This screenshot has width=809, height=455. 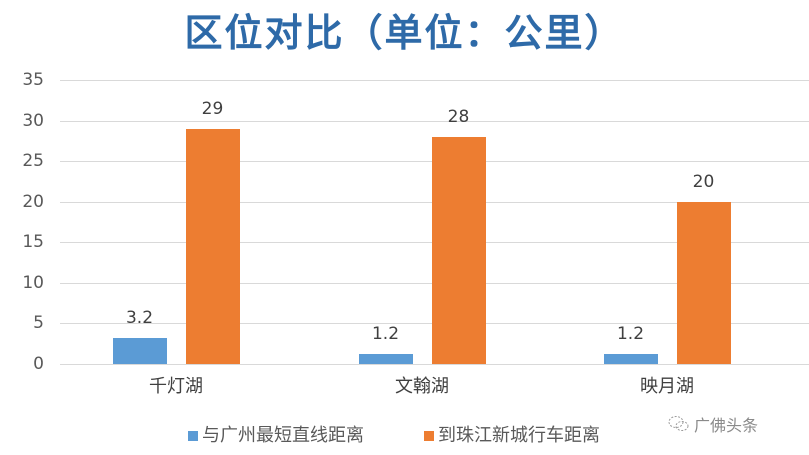 What do you see at coordinates (404, 32) in the screenshot?
I see `chart-title: 区位对比（单位：公里）` at bounding box center [404, 32].